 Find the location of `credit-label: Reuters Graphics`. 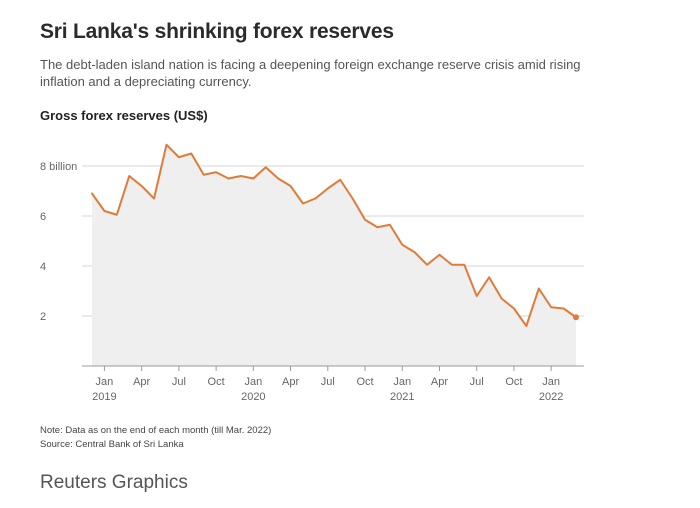

credit-label: Reuters Graphics is located at coordinates (114, 482).